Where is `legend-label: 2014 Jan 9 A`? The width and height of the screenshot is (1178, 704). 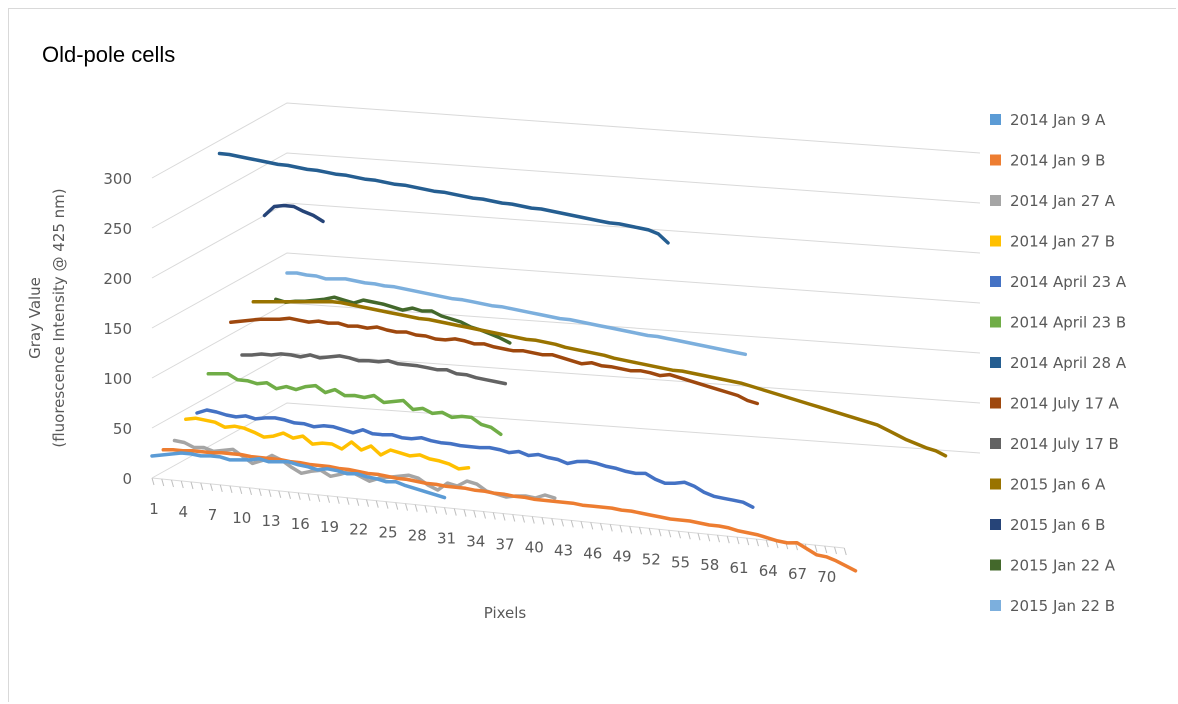
legend-label: 2014 Jan 9 A is located at coordinates (1058, 120).